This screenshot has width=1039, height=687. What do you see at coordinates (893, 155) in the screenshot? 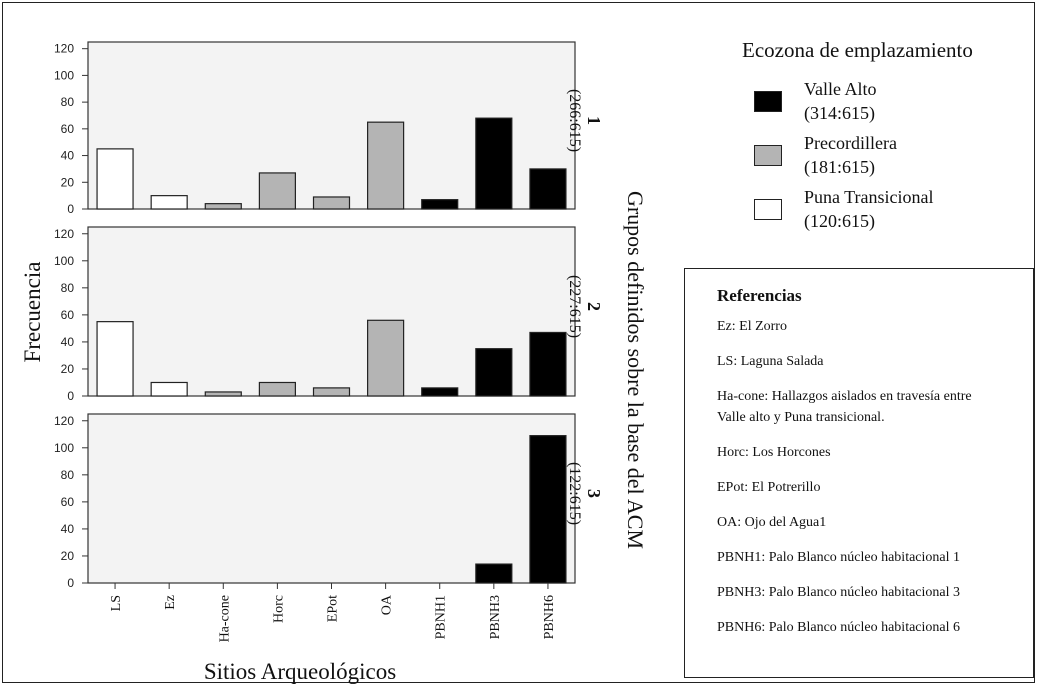
I see `legend-item-precordillera: Precordillera (181:615)` at bounding box center [893, 155].